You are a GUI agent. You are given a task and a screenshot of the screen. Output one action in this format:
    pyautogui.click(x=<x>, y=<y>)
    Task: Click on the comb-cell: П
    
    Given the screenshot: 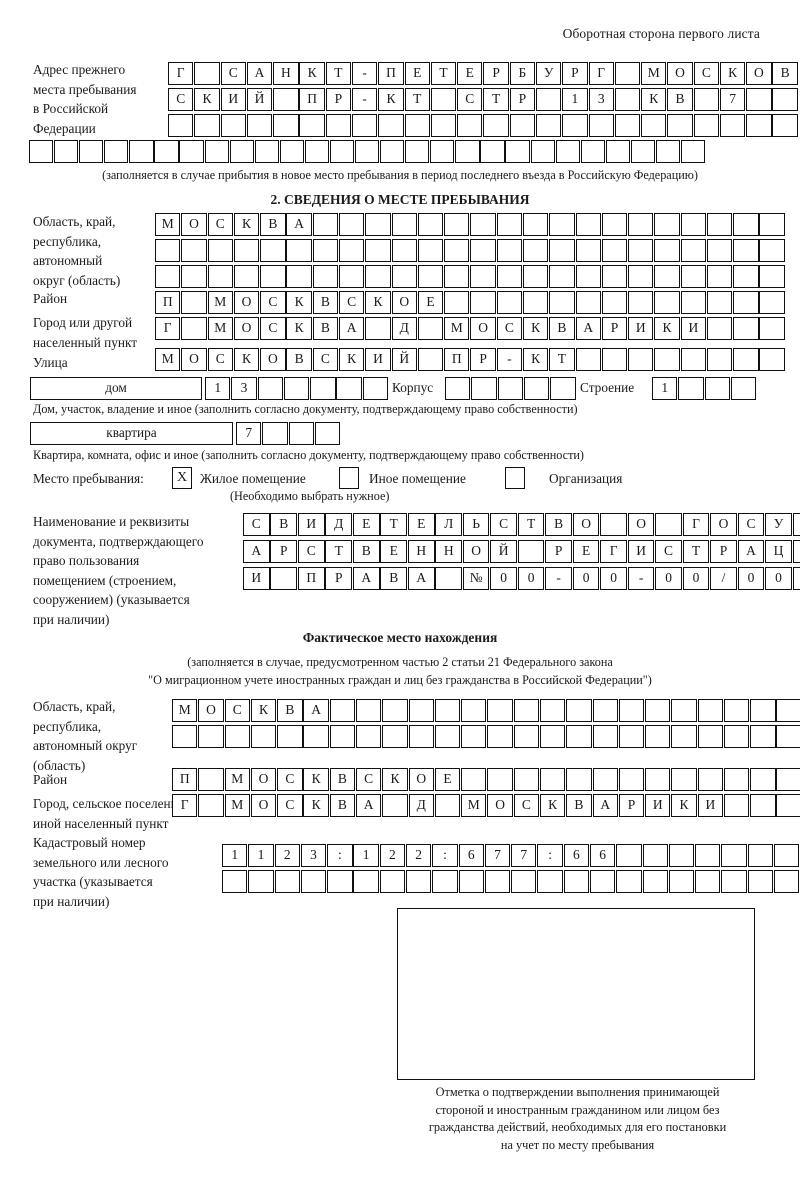 What is the action you would take?
    pyautogui.click(x=457, y=359)
    